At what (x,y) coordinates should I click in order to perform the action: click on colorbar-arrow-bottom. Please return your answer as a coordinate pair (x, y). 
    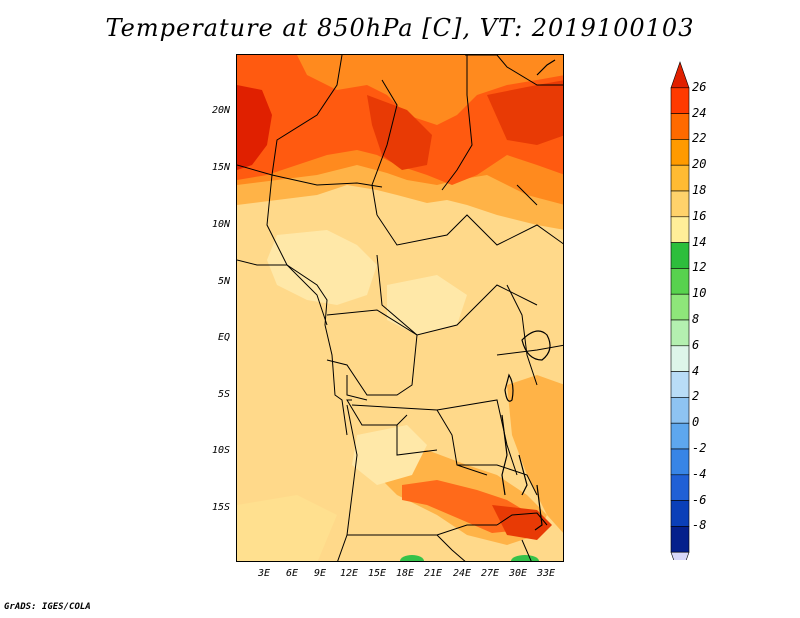
    Looking at the image, I should click on (680, 555).